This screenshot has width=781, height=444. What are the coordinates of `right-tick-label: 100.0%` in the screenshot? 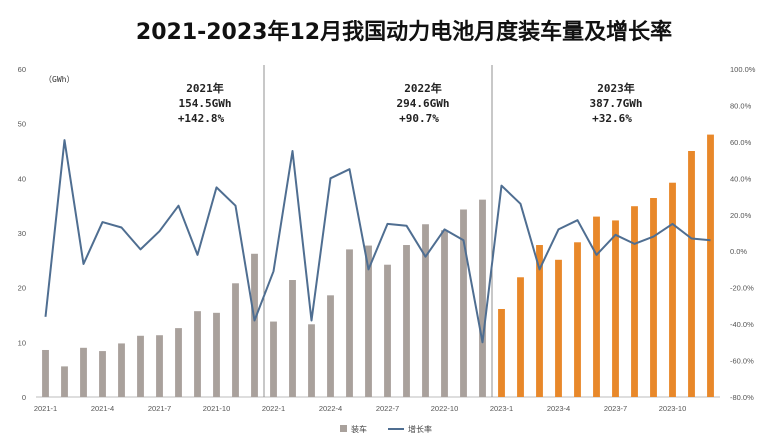 It's located at (743, 69).